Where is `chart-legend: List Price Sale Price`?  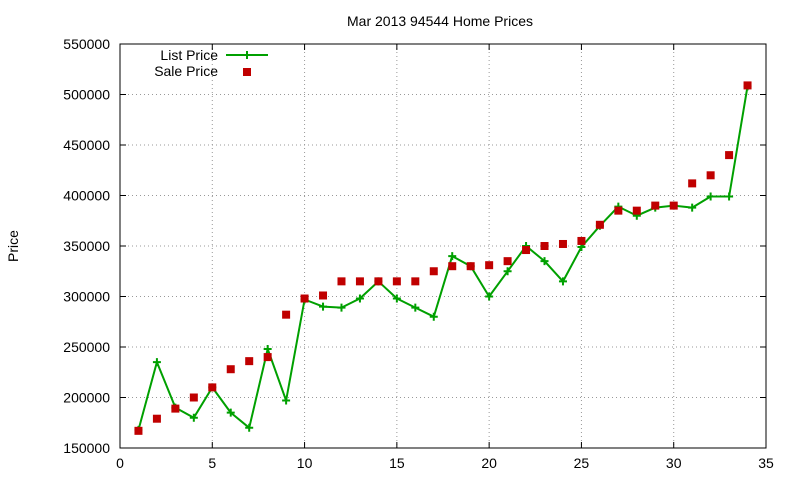
chart-legend: List Price Sale Price is located at coordinates (211, 63).